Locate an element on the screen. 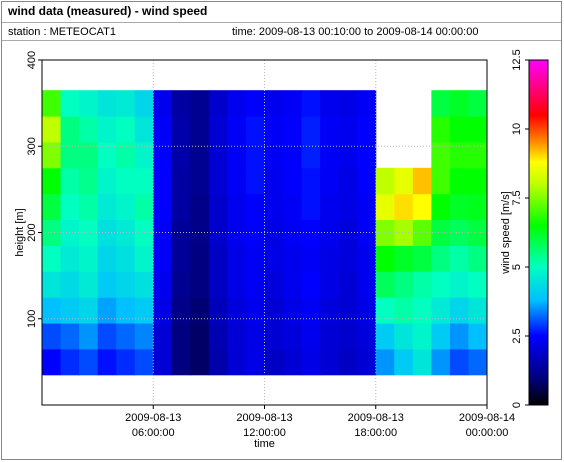  colorbar-tick-label: 5 is located at coordinates (517, 267).